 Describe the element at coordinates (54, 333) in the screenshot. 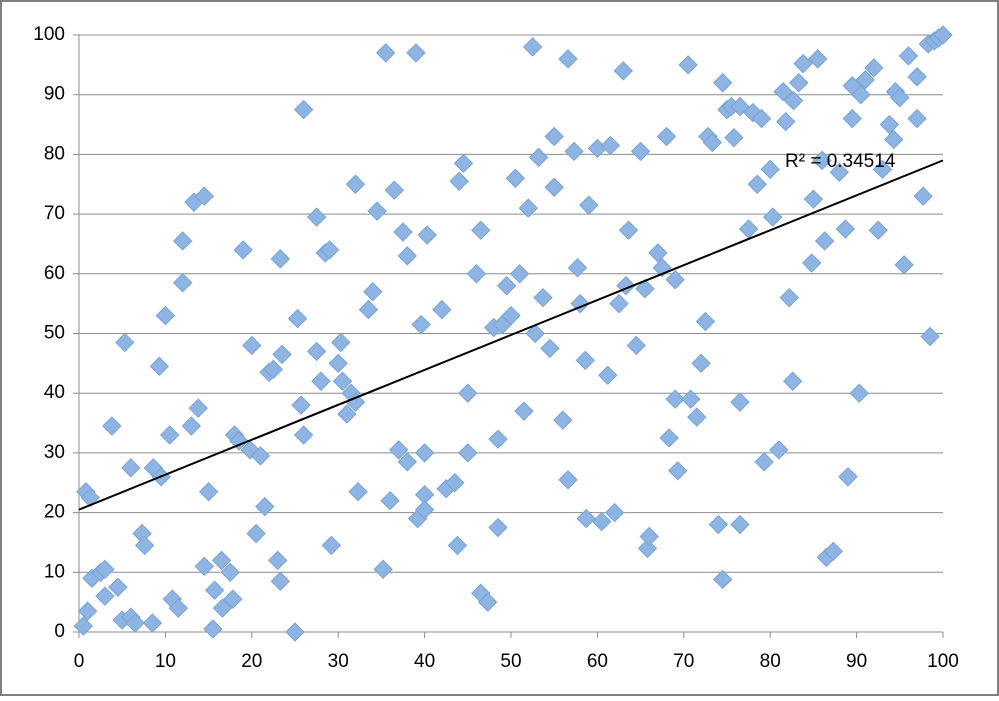

I see `y-tick-label: 50` at that location.